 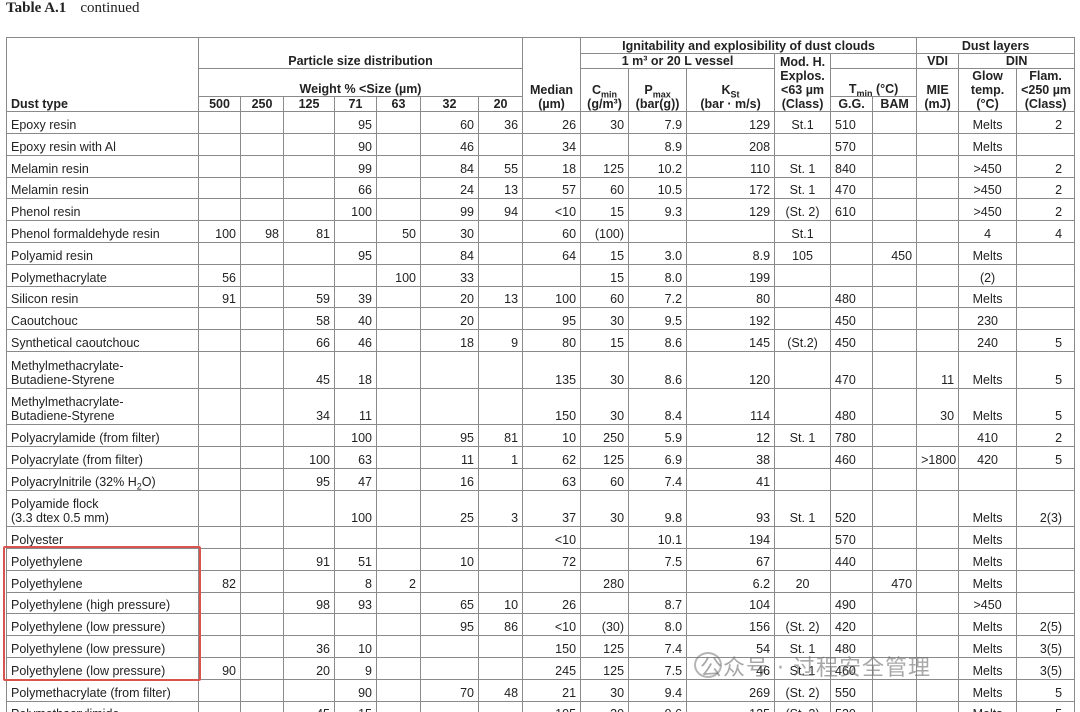 What do you see at coordinates (552, 690) in the screenshot?
I see `cell: 21` at bounding box center [552, 690].